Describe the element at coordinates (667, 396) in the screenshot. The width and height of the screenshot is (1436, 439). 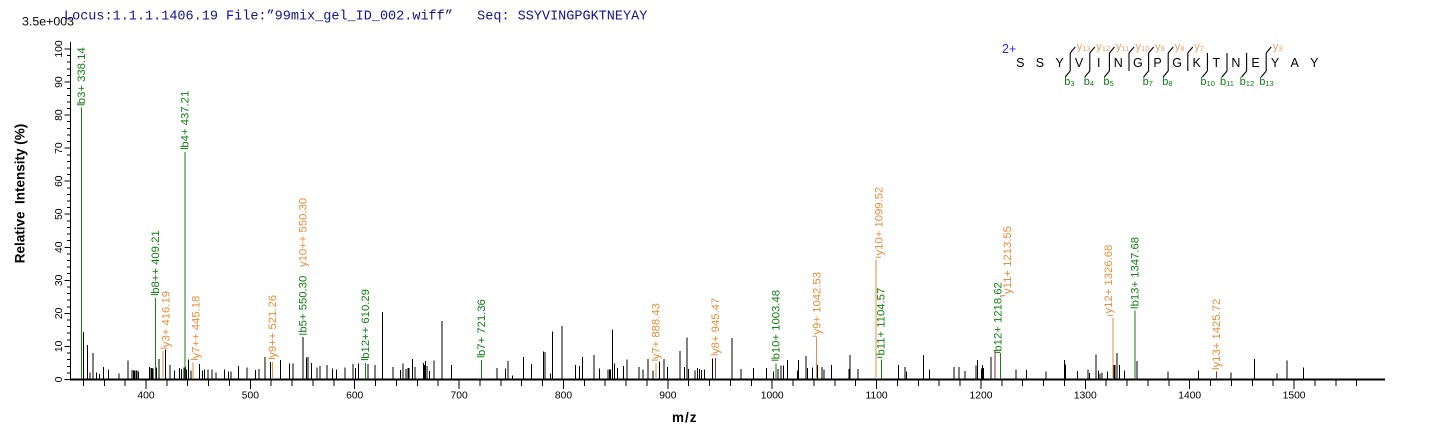
I see `svg-text: 900` at that location.